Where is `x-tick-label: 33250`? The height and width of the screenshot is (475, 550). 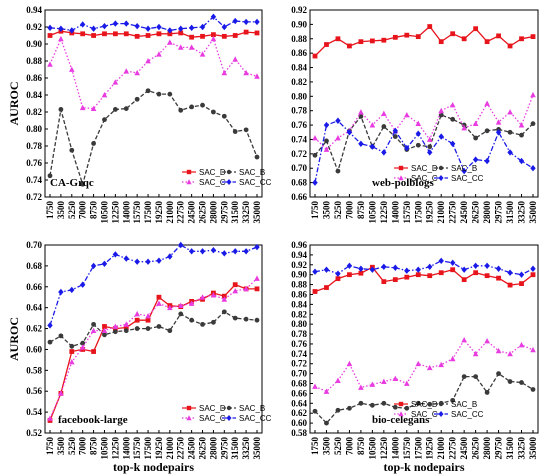 x-tick-label: 33250 is located at coordinates (246, 448).